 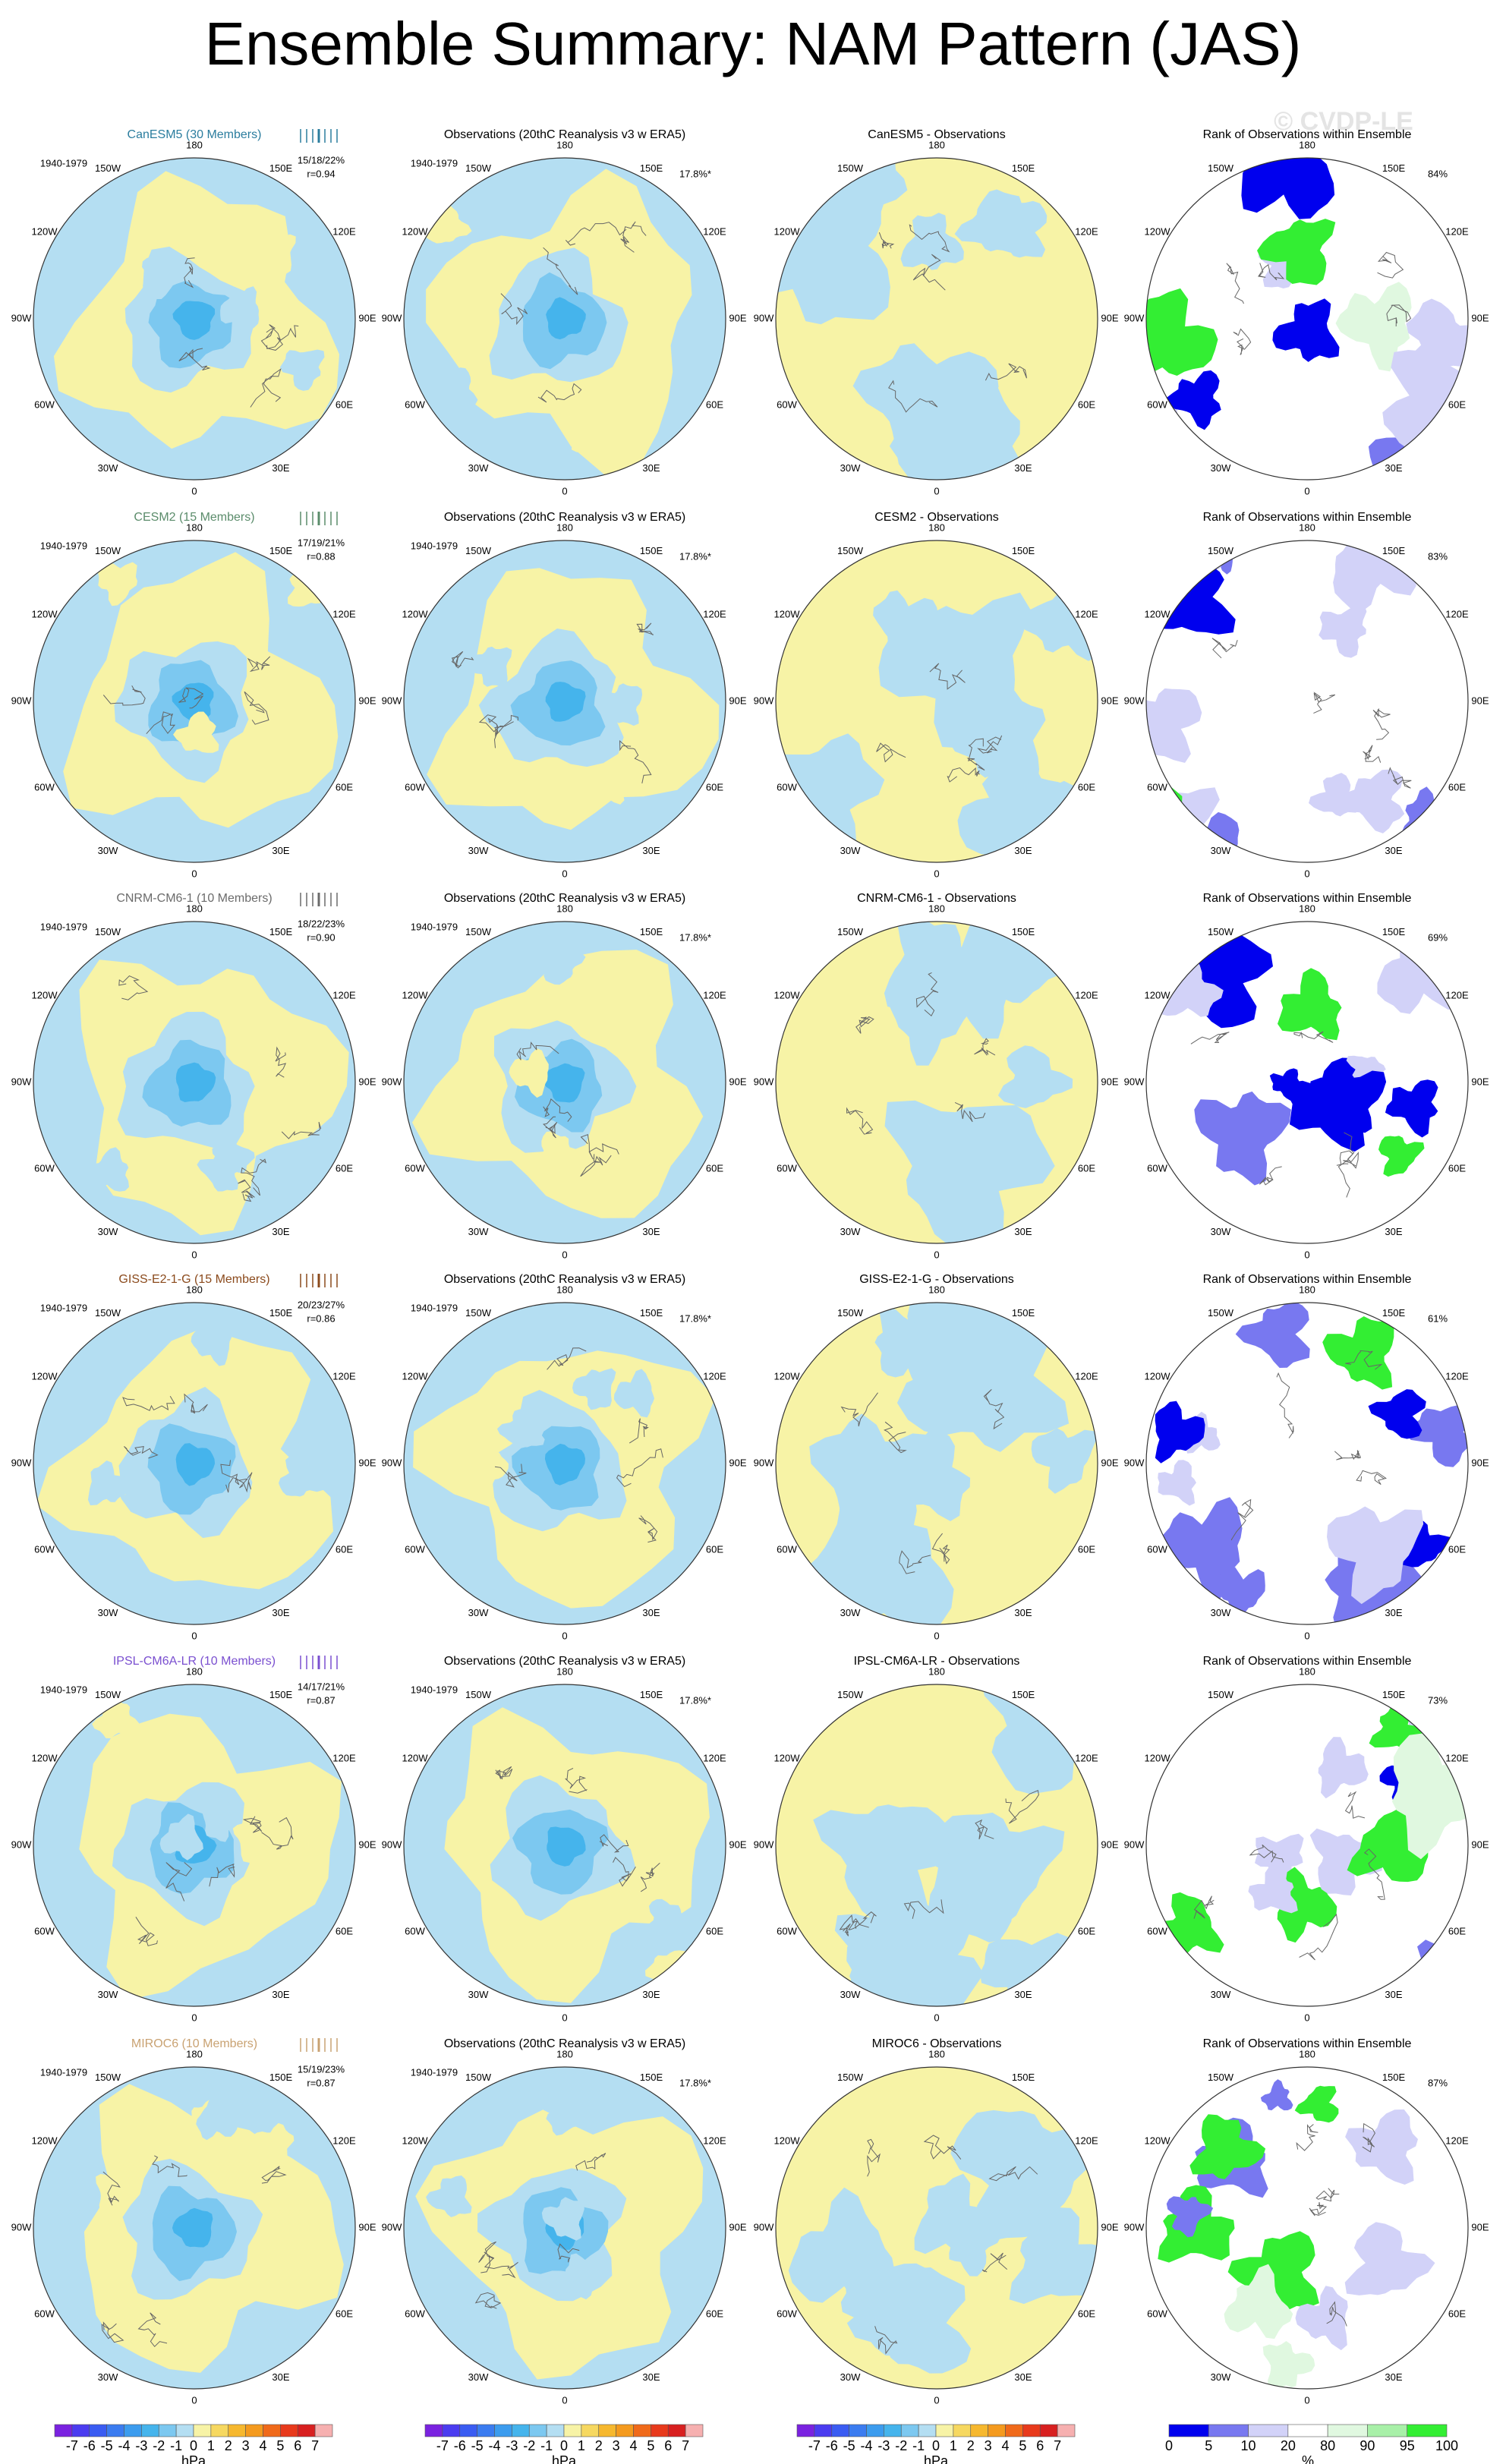 What do you see at coordinates (936, 898) in the screenshot?
I see `diff-title: CNRM-CM6-1 - Observations` at bounding box center [936, 898].